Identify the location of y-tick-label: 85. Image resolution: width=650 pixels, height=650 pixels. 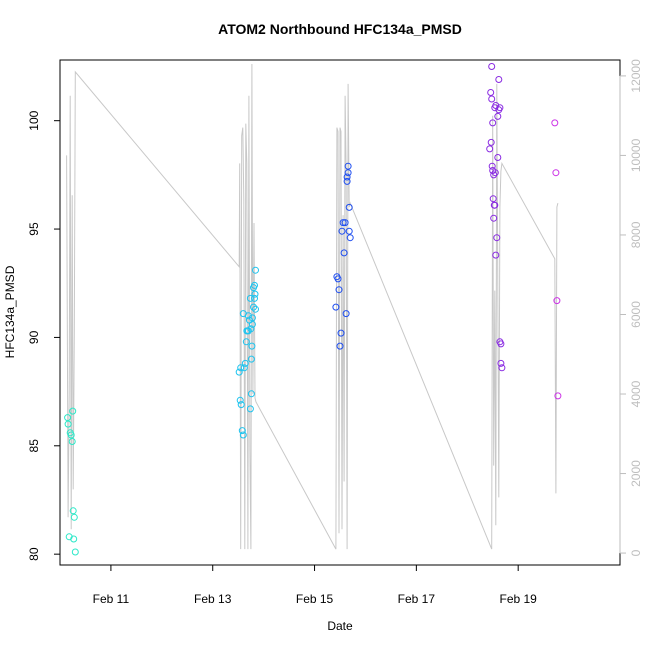
(34, 446).